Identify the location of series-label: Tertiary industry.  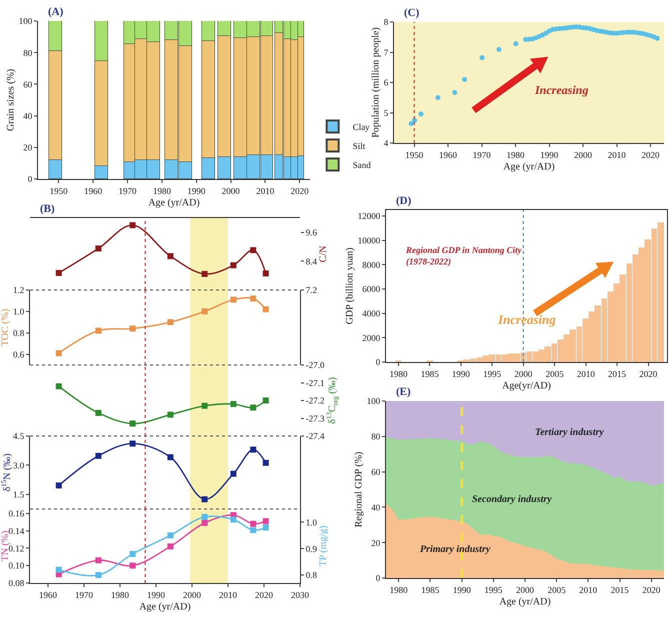
(569, 432).